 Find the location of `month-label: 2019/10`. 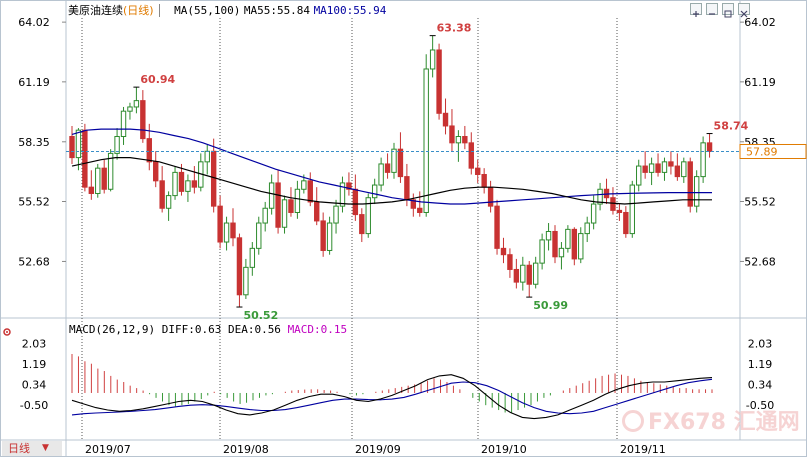

month-label: 2019/10 is located at coordinates (504, 449).